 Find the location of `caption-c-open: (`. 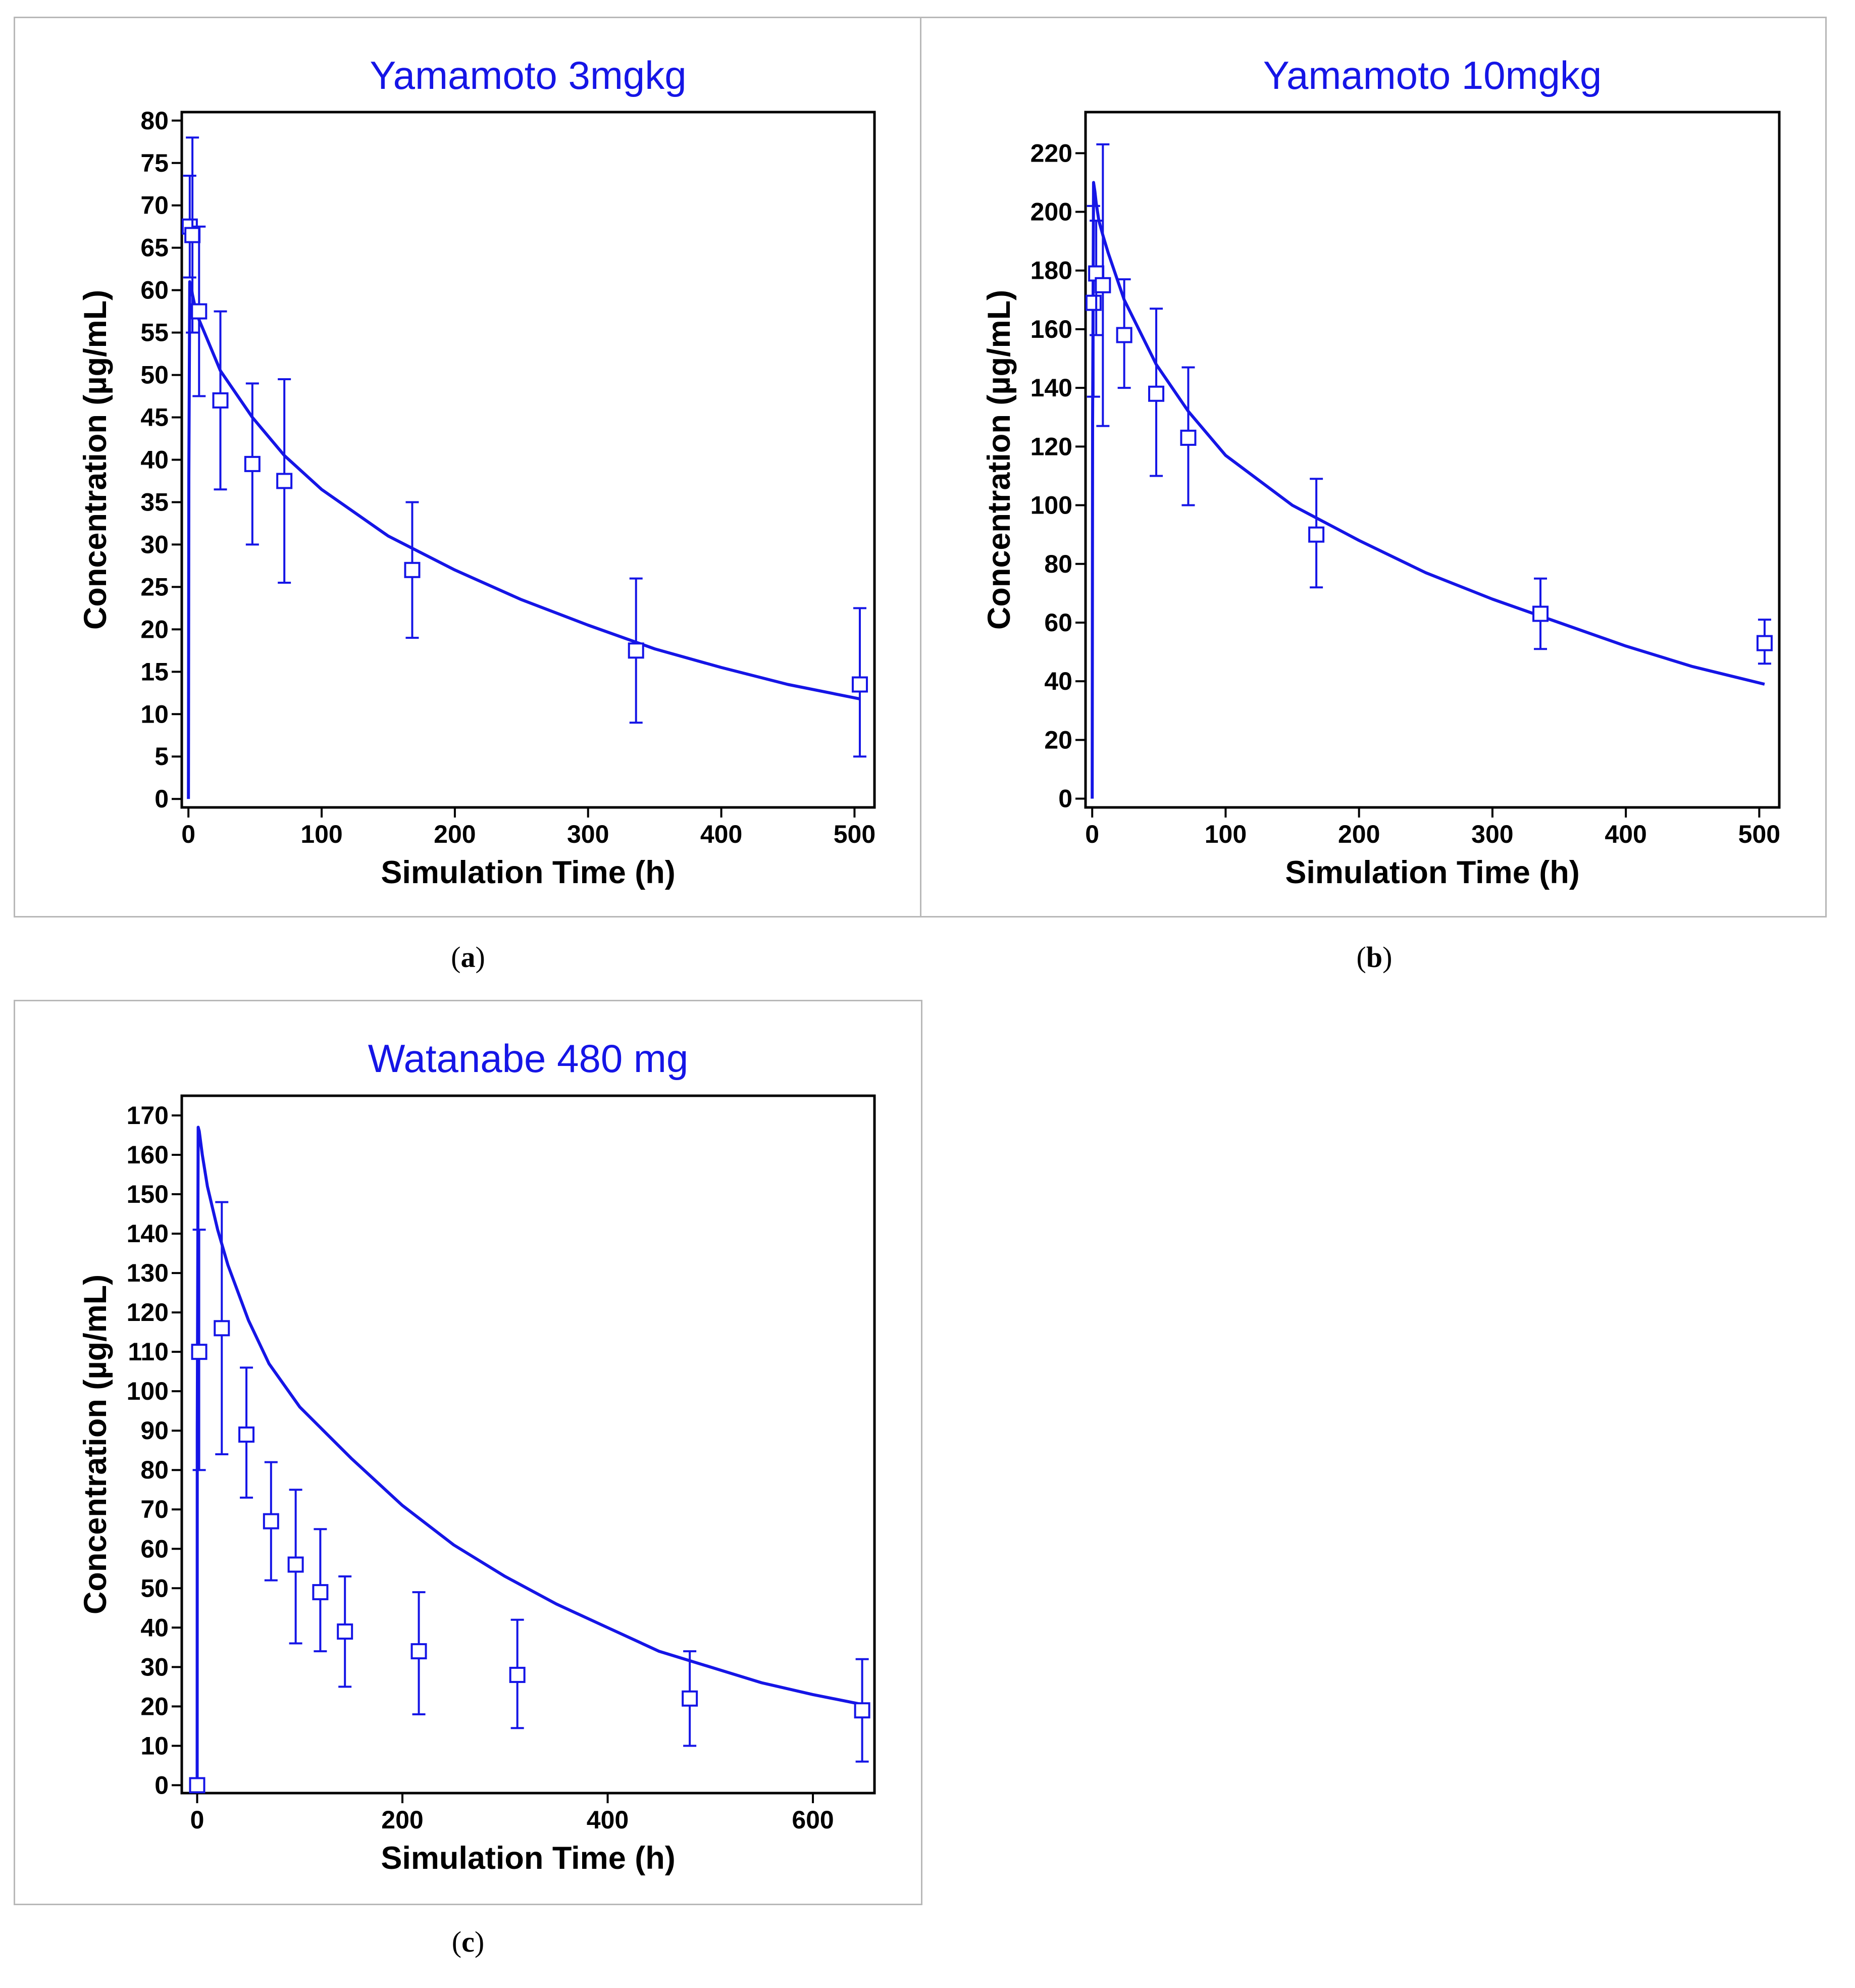

caption-c-open: ( is located at coordinates (456, 1941).